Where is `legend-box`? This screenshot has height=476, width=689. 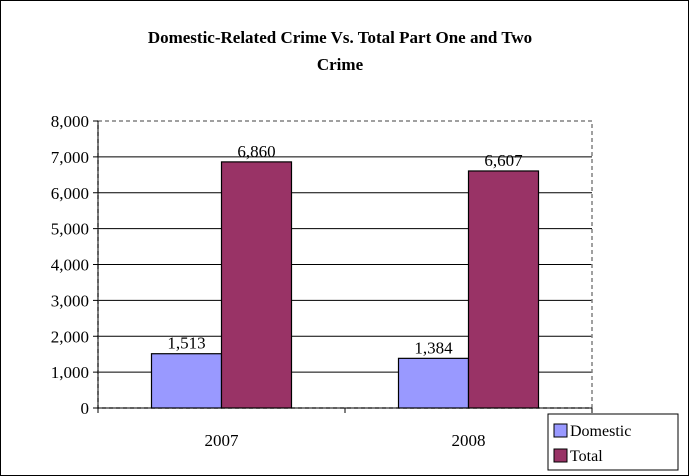 legend-box is located at coordinates (613, 442).